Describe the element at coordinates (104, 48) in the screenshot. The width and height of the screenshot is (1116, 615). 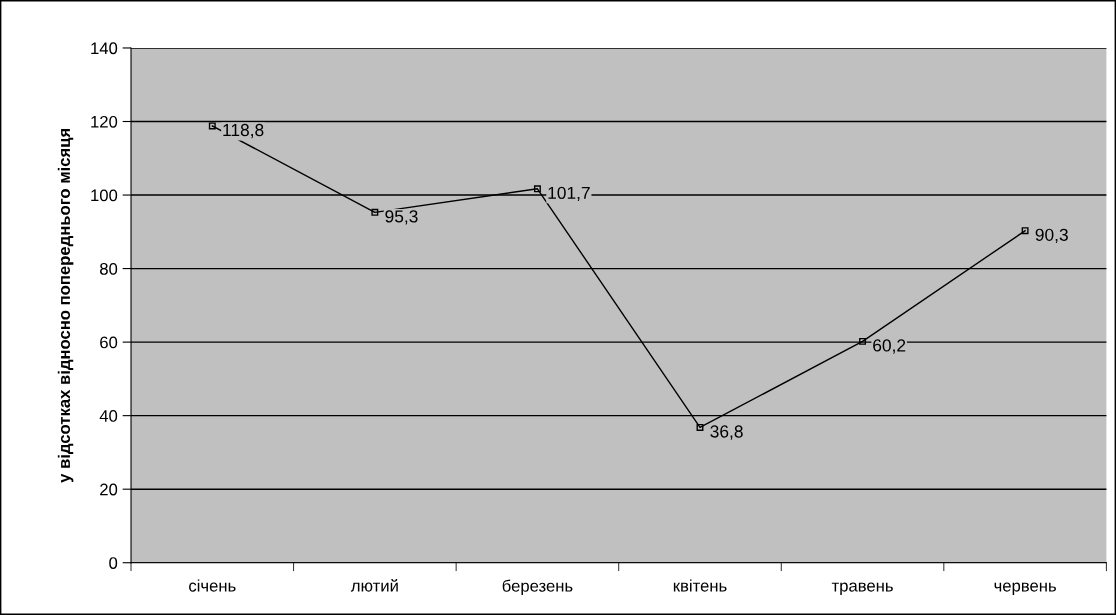
I see `y-tick-label: 140` at that location.